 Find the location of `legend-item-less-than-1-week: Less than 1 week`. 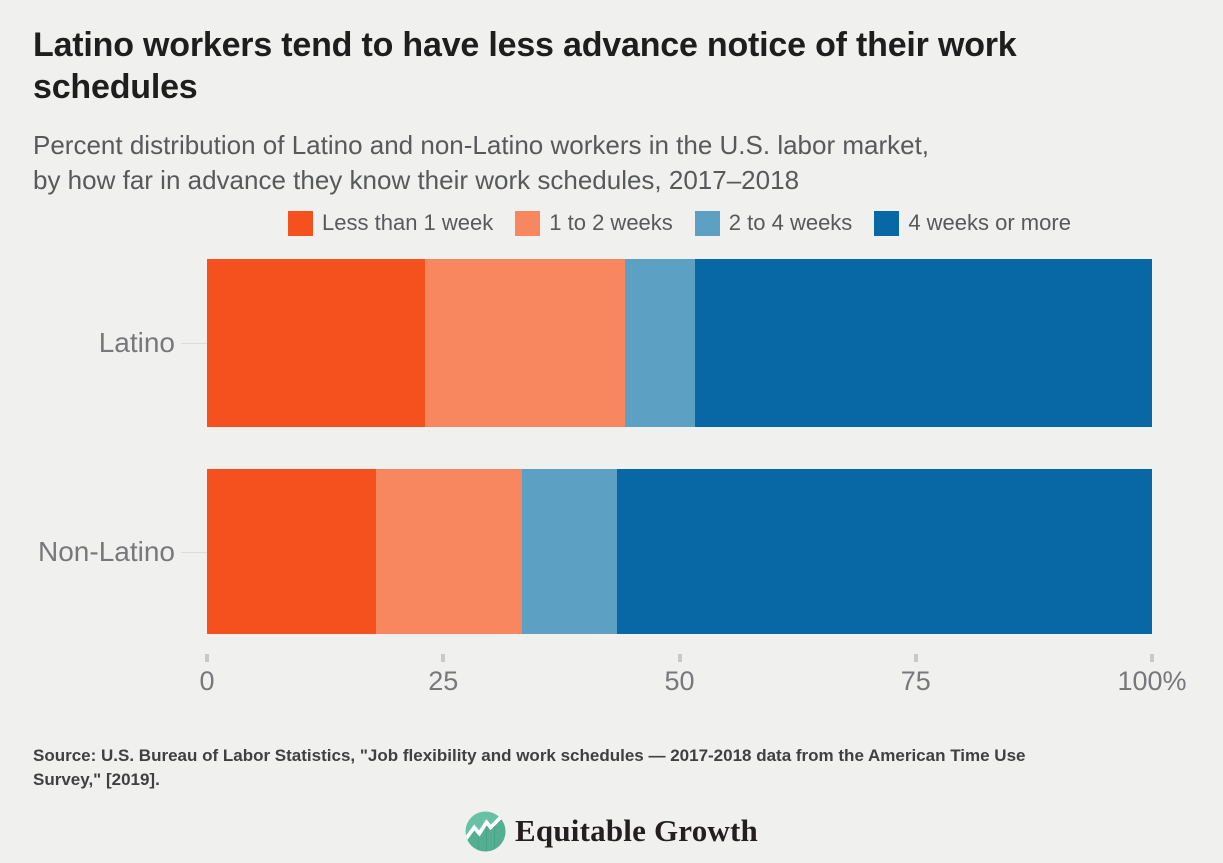

legend-item-less-than-1-week: Less than 1 week is located at coordinates (390, 223).